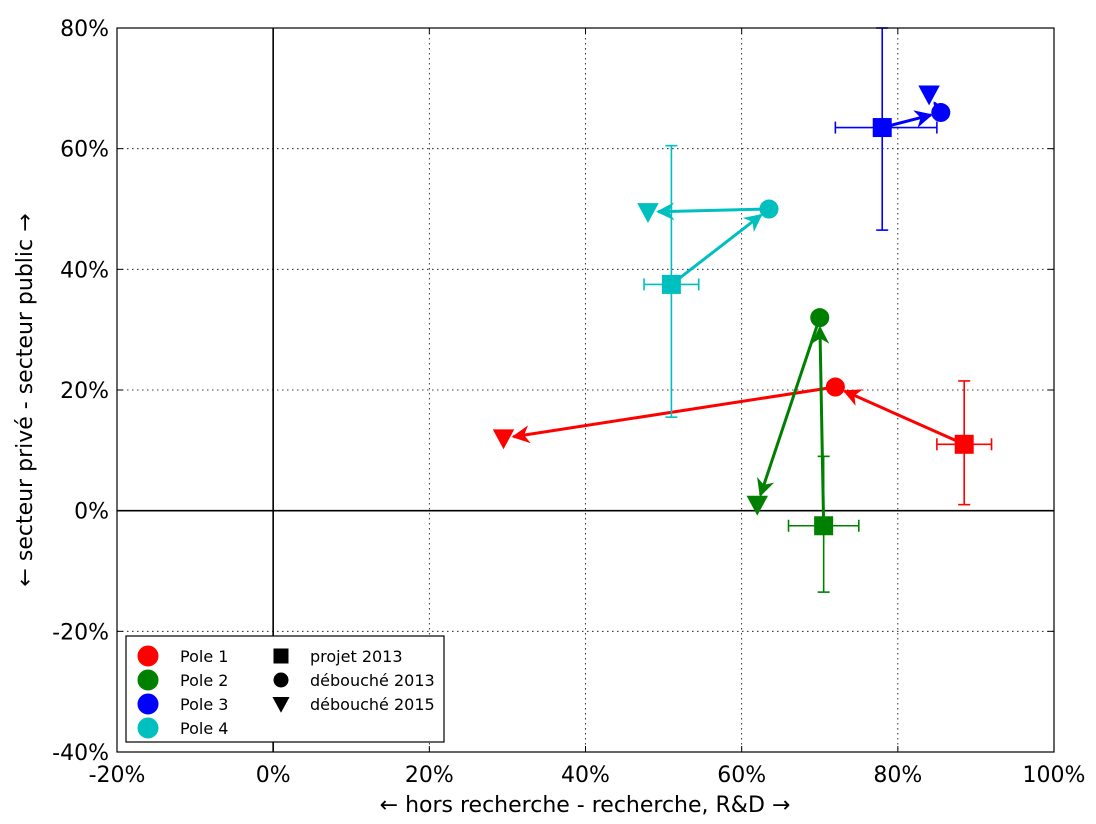 The image size is (1096, 824). Describe the element at coordinates (91, 512) in the screenshot. I see `y-tick-label: 0%` at that location.